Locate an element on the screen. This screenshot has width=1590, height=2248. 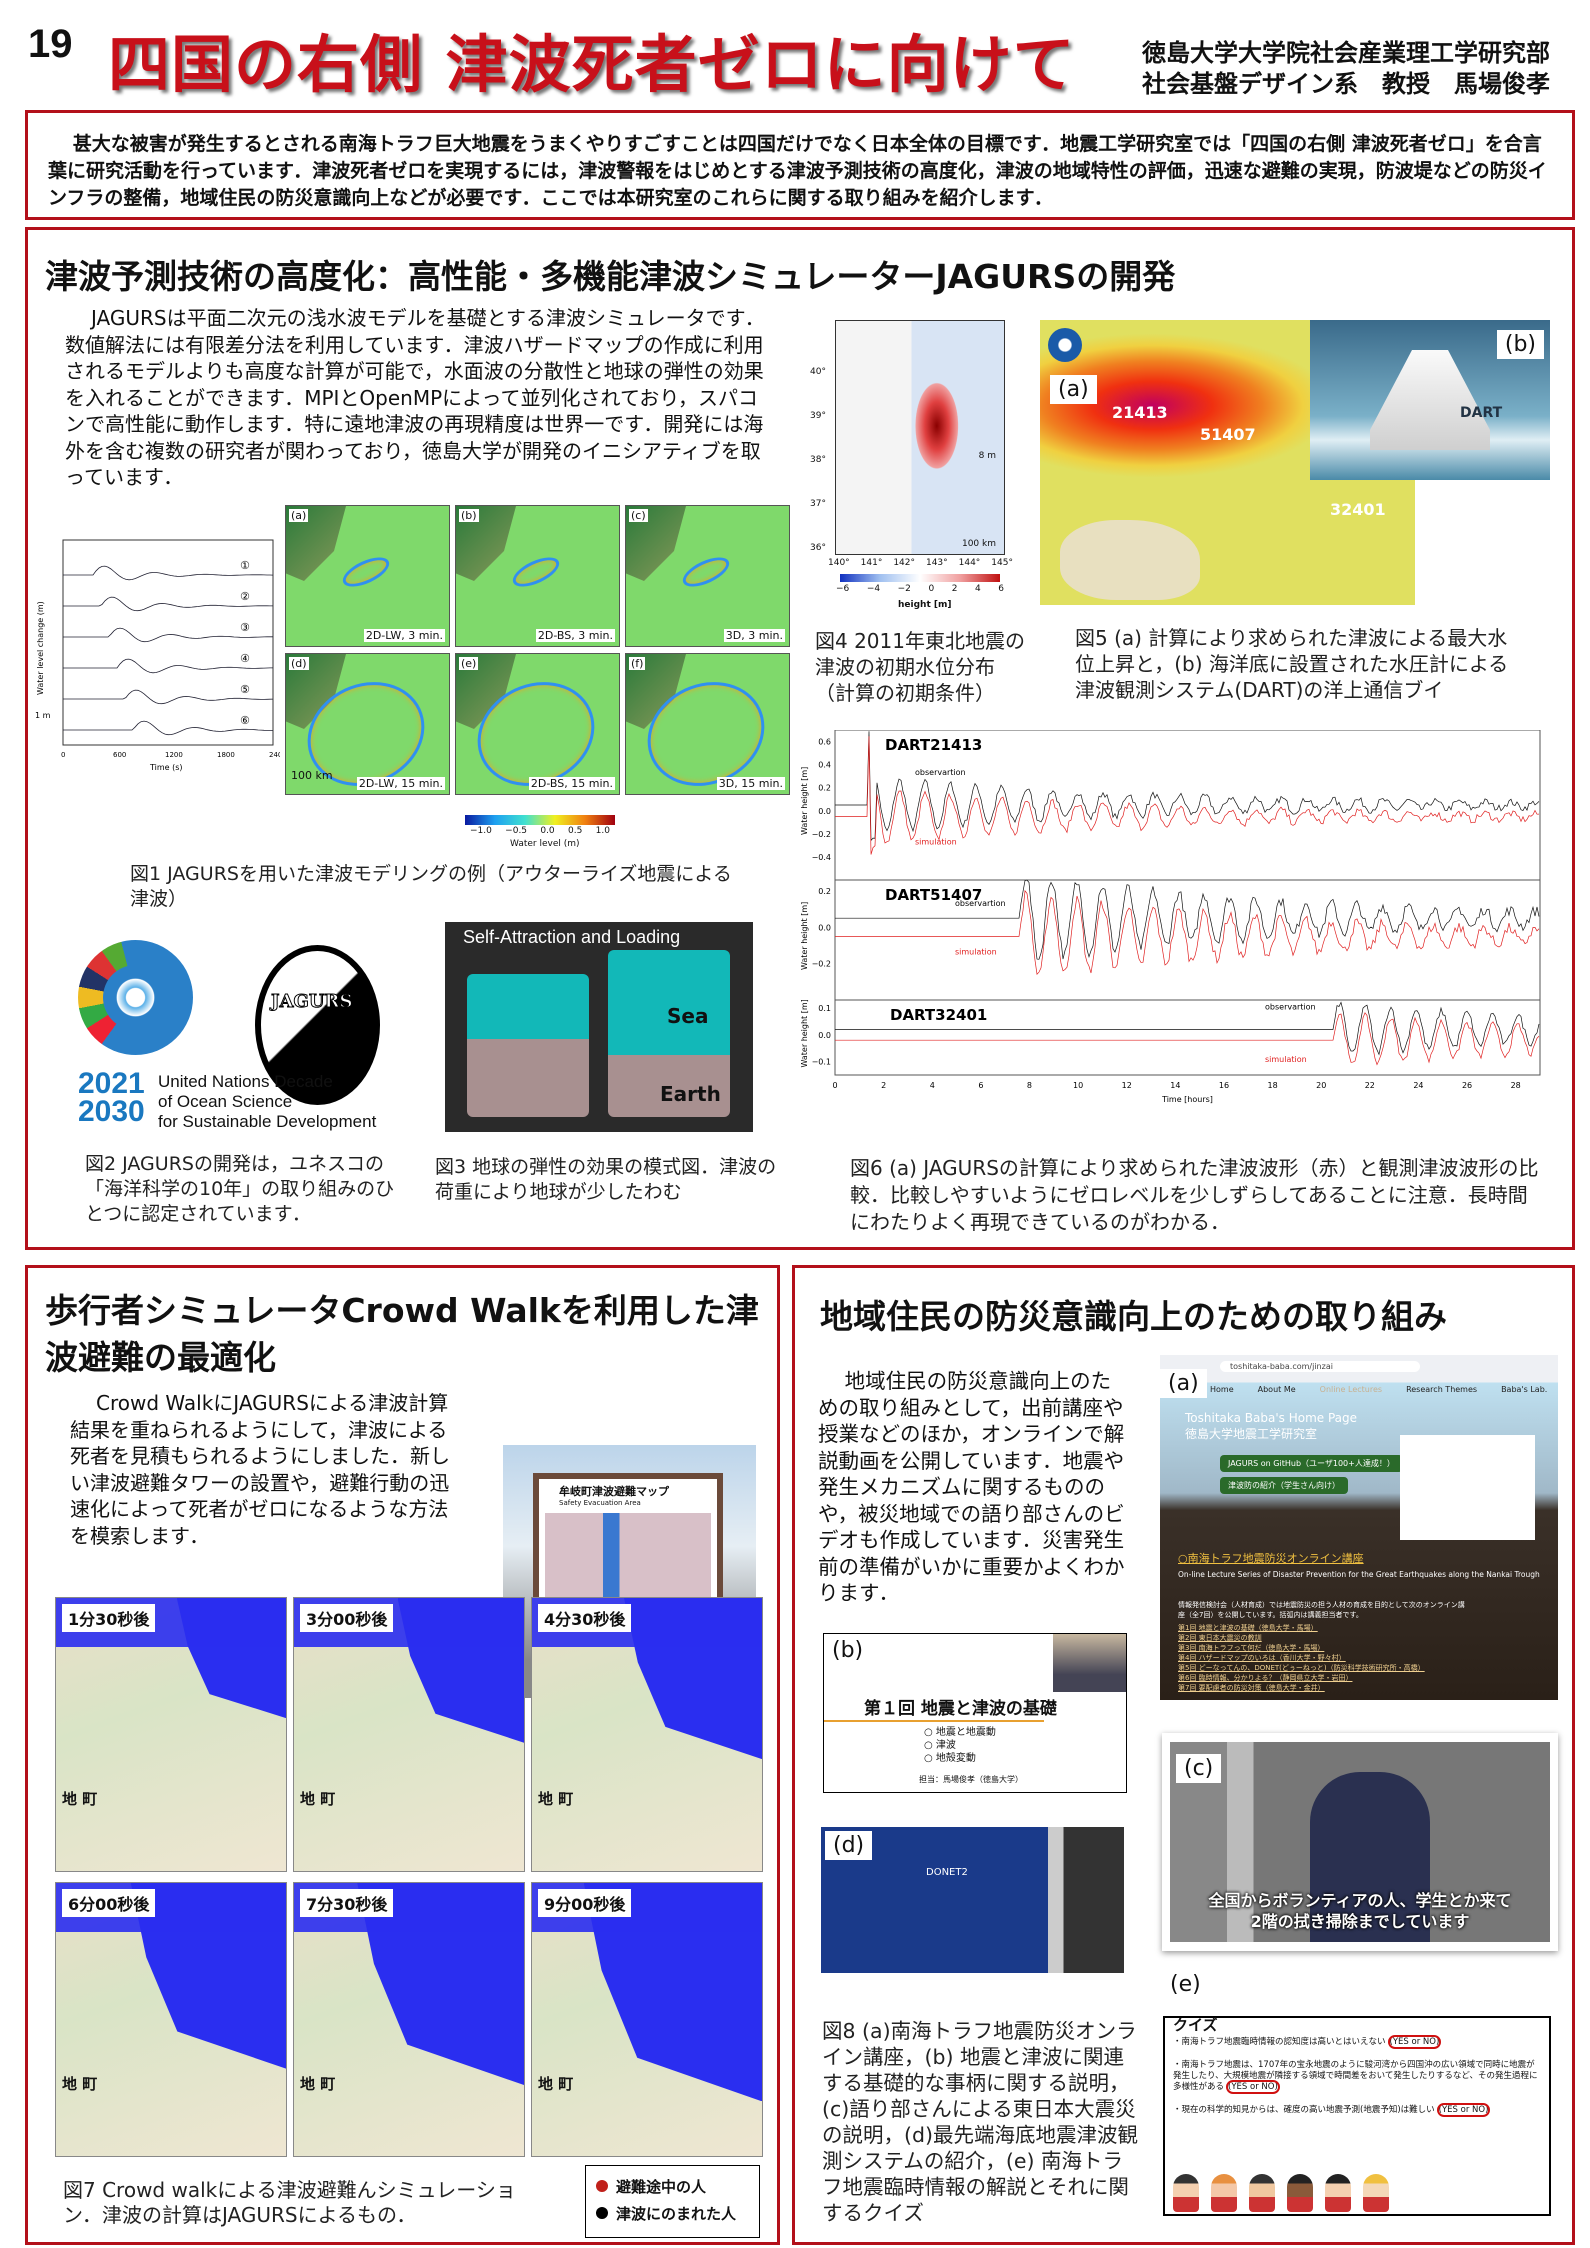
poster-number: 19 is located at coordinates (50, 44).